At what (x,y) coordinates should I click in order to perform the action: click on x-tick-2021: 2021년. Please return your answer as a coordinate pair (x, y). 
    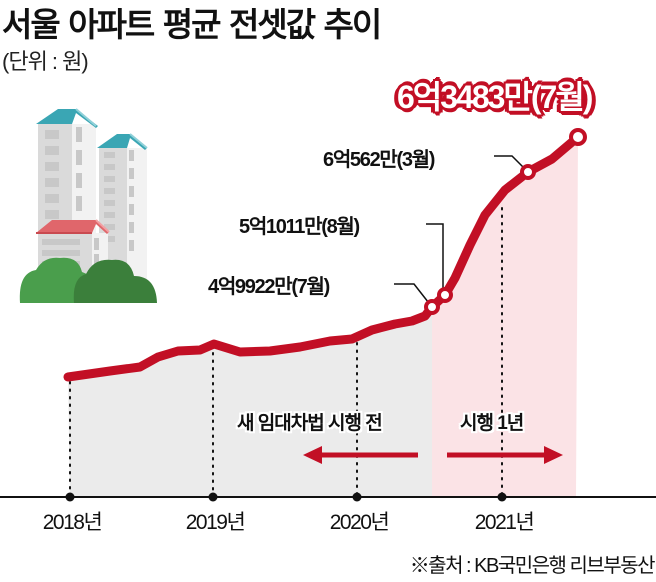
    Looking at the image, I should click on (504, 522).